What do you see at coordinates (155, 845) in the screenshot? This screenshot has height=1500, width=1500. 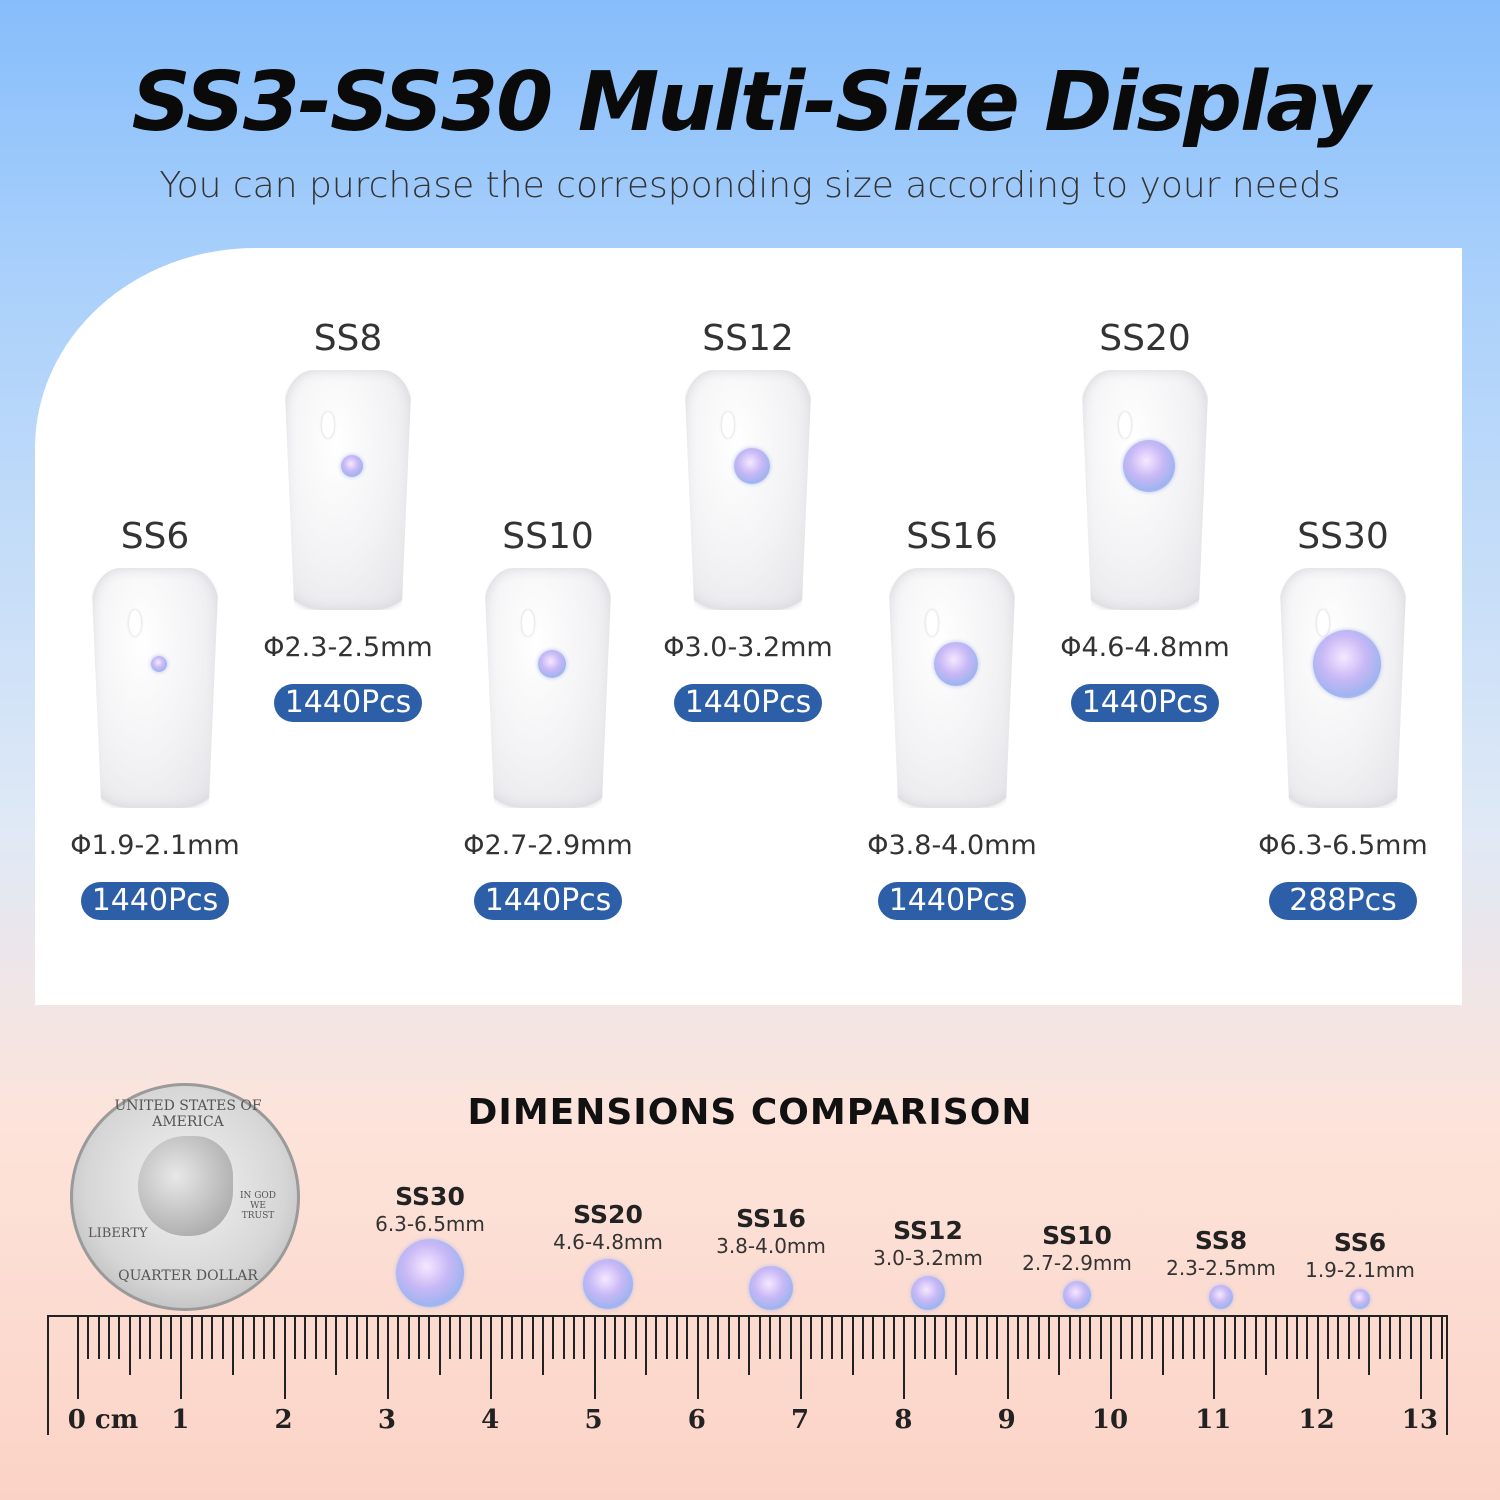 I see `diameter-label: Φ1.9-2.1mm` at bounding box center [155, 845].